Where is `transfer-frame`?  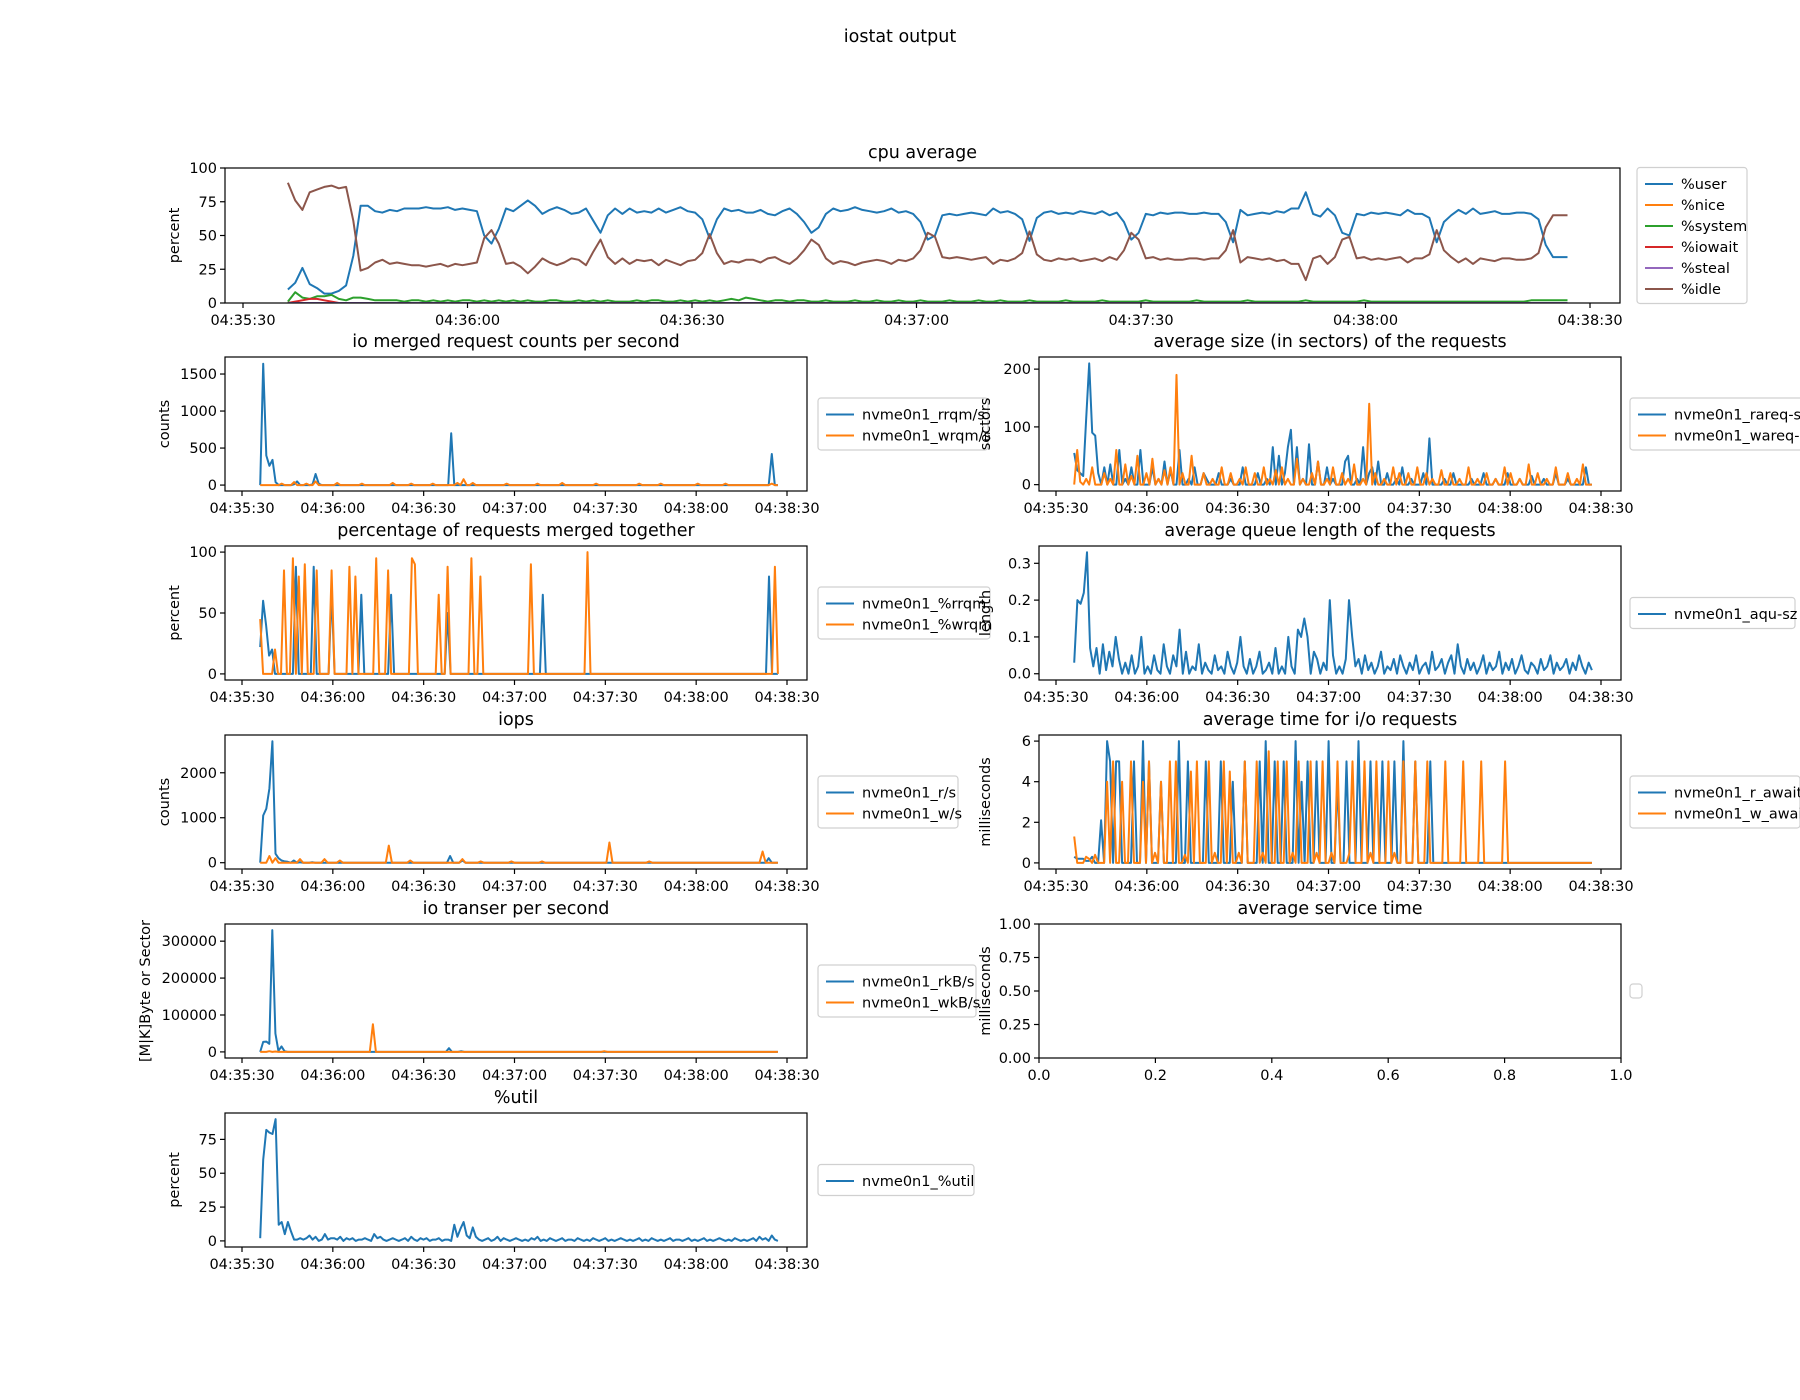 transfer-frame is located at coordinates (516, 991).